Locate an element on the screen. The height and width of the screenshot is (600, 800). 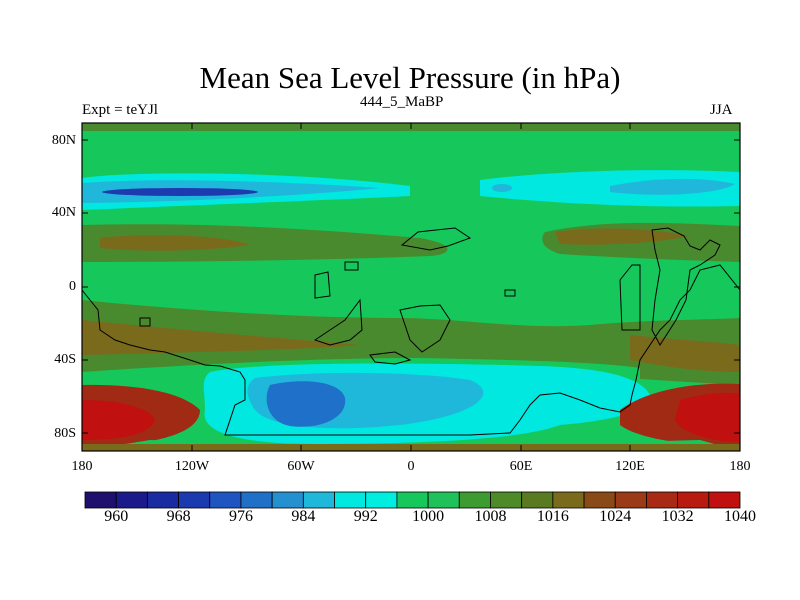
experiment-label: Expt = teYJl is located at coordinates (120, 110).